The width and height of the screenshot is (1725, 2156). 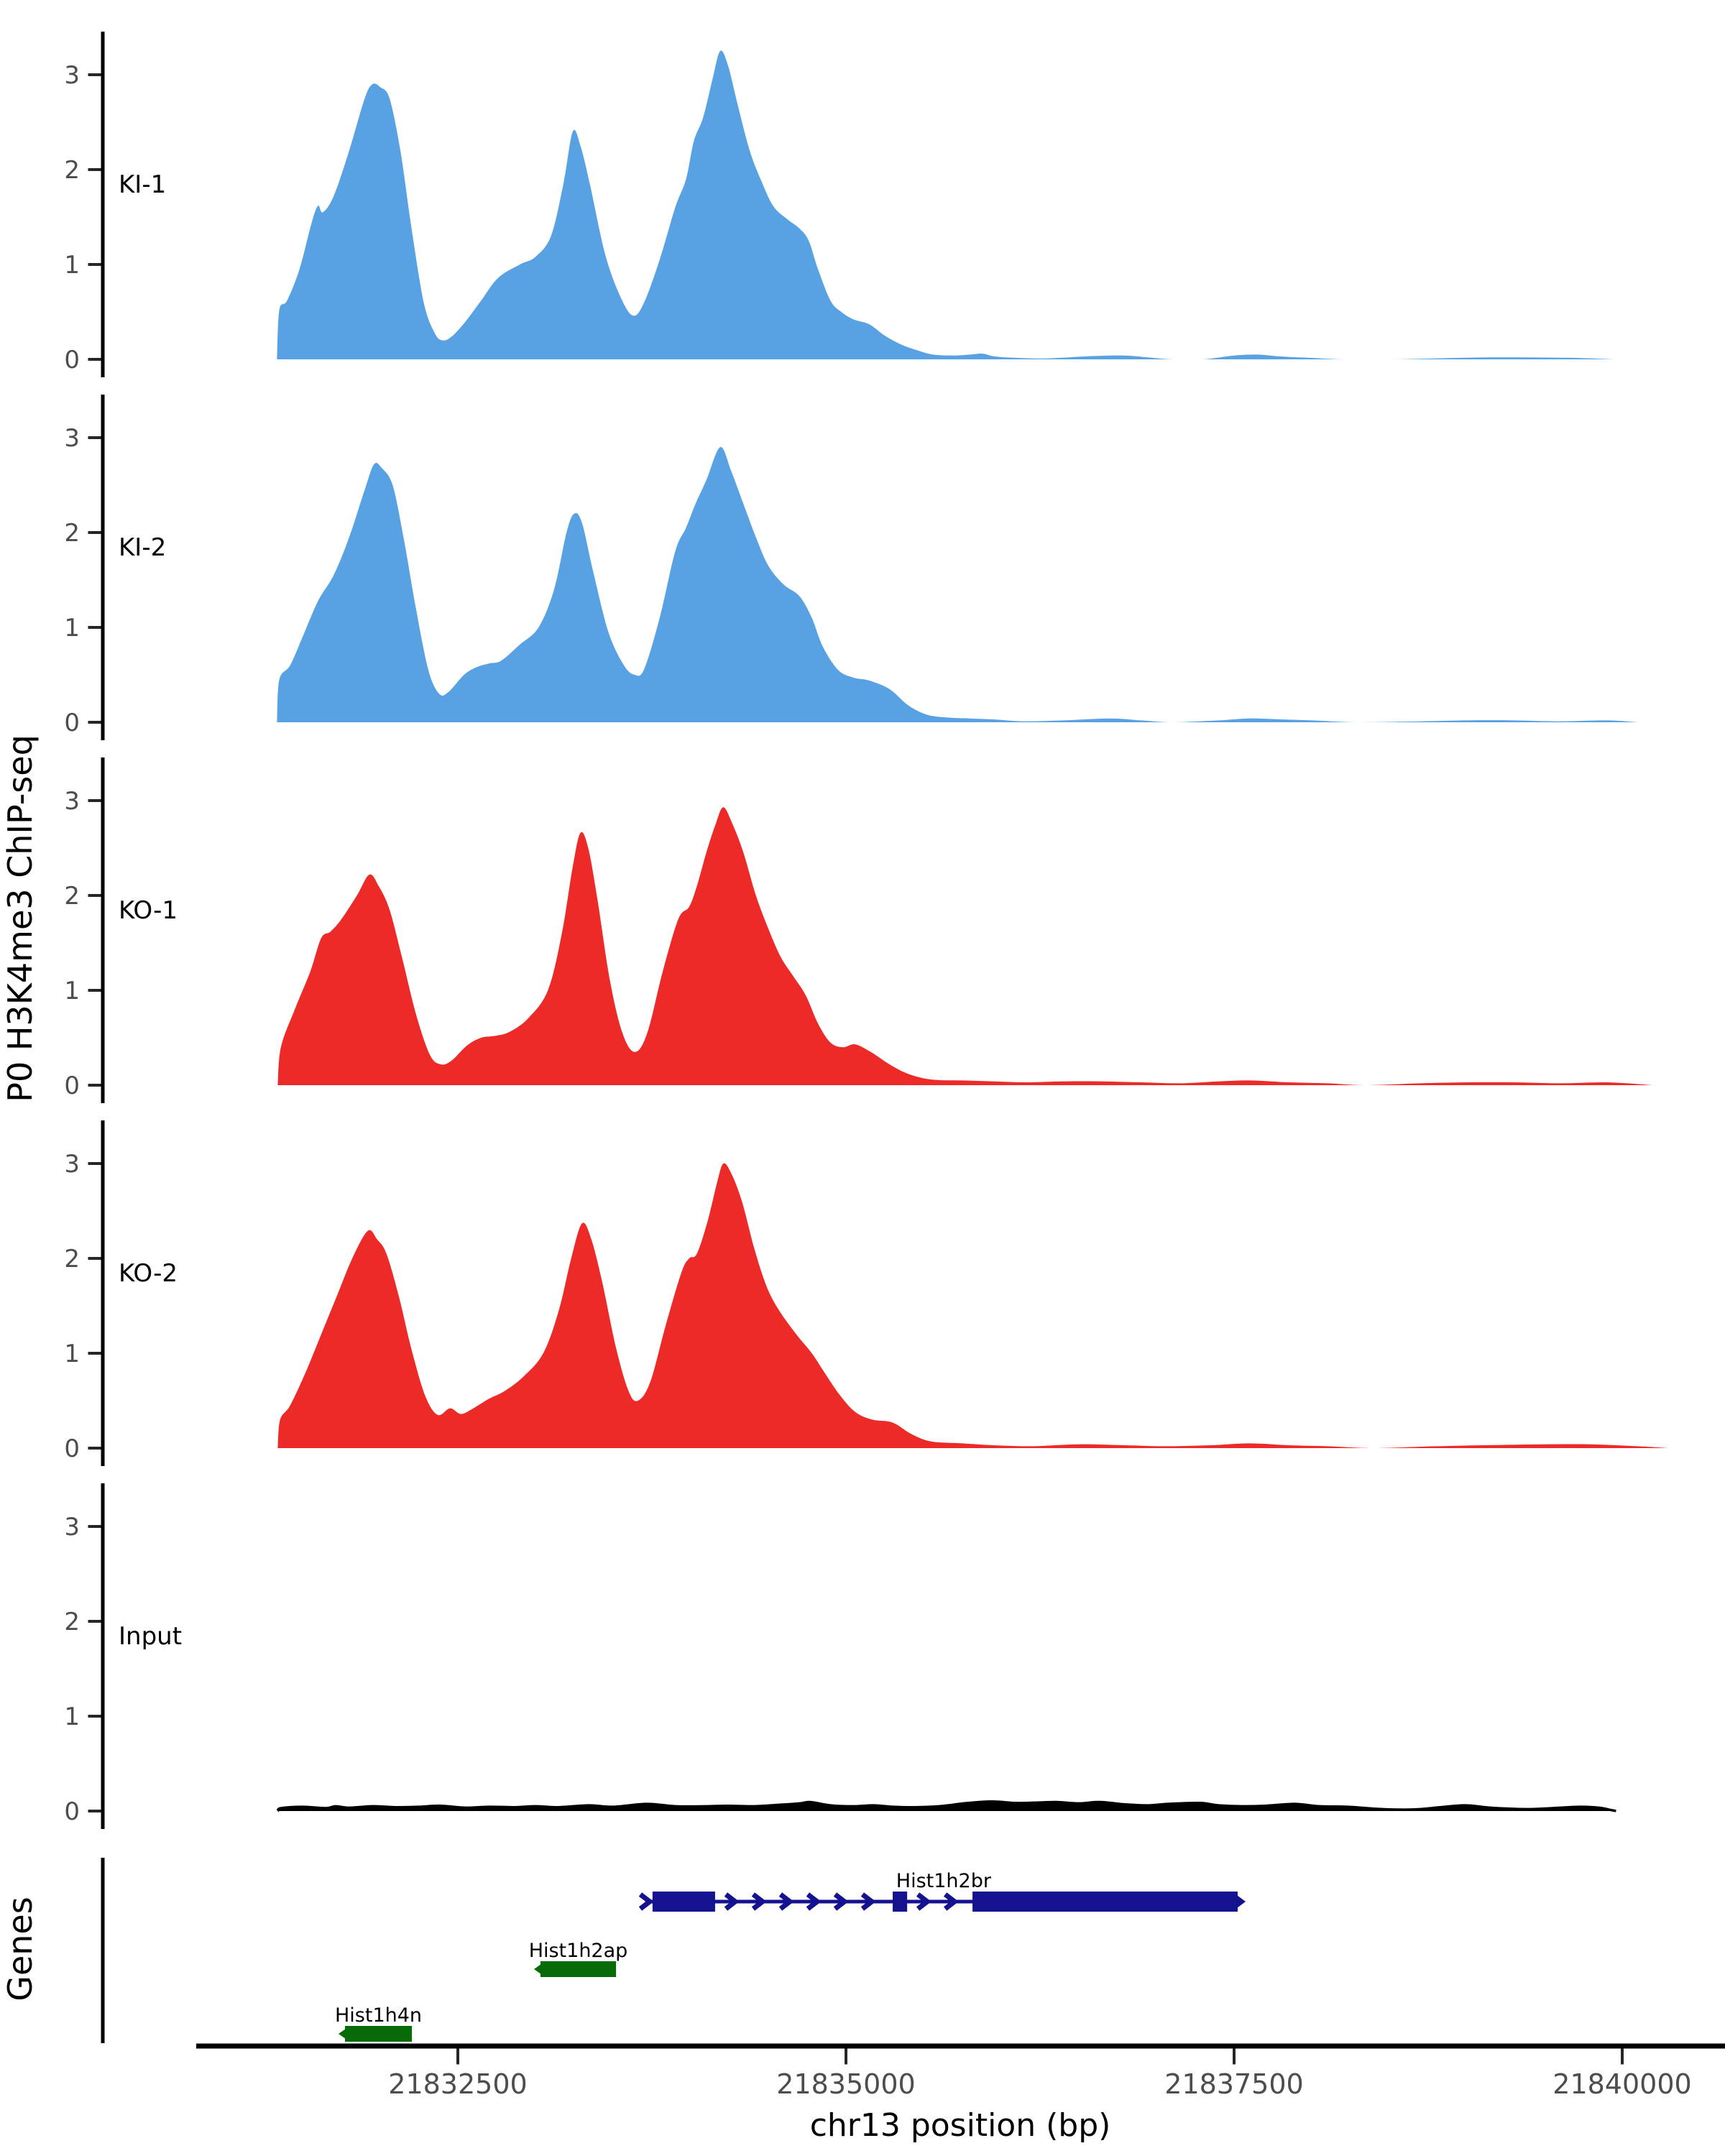 I want to click on x-tick-label: 21840000, so click(x=1621, y=2084).